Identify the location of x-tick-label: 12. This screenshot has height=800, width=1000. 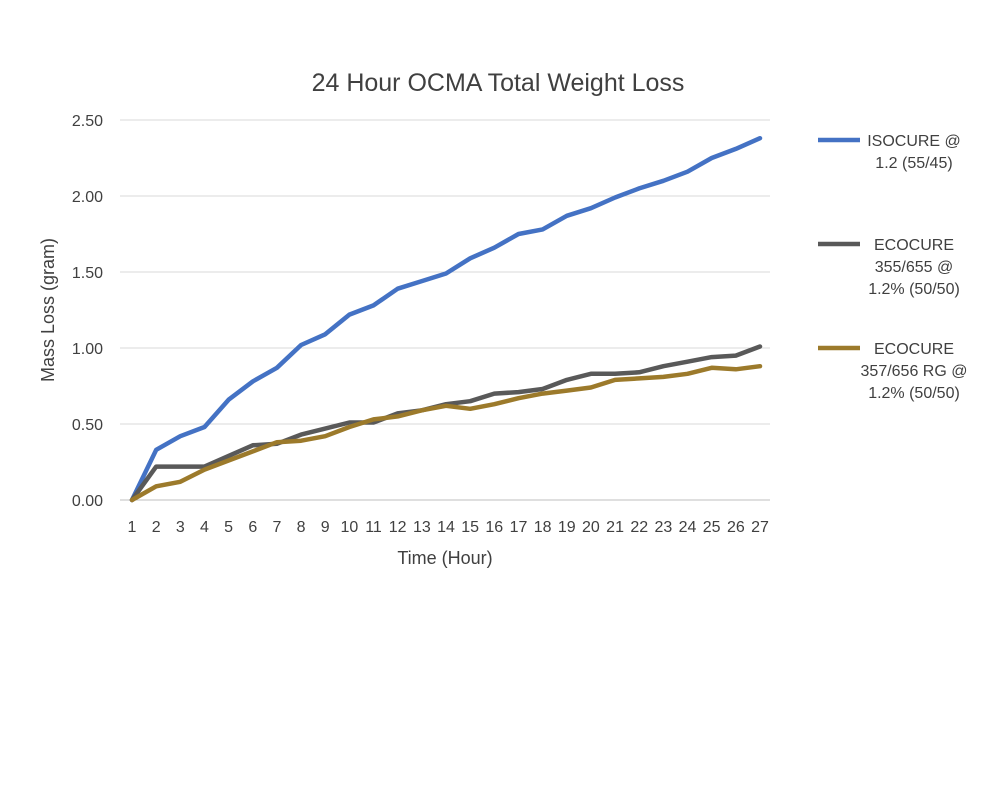
(398, 527).